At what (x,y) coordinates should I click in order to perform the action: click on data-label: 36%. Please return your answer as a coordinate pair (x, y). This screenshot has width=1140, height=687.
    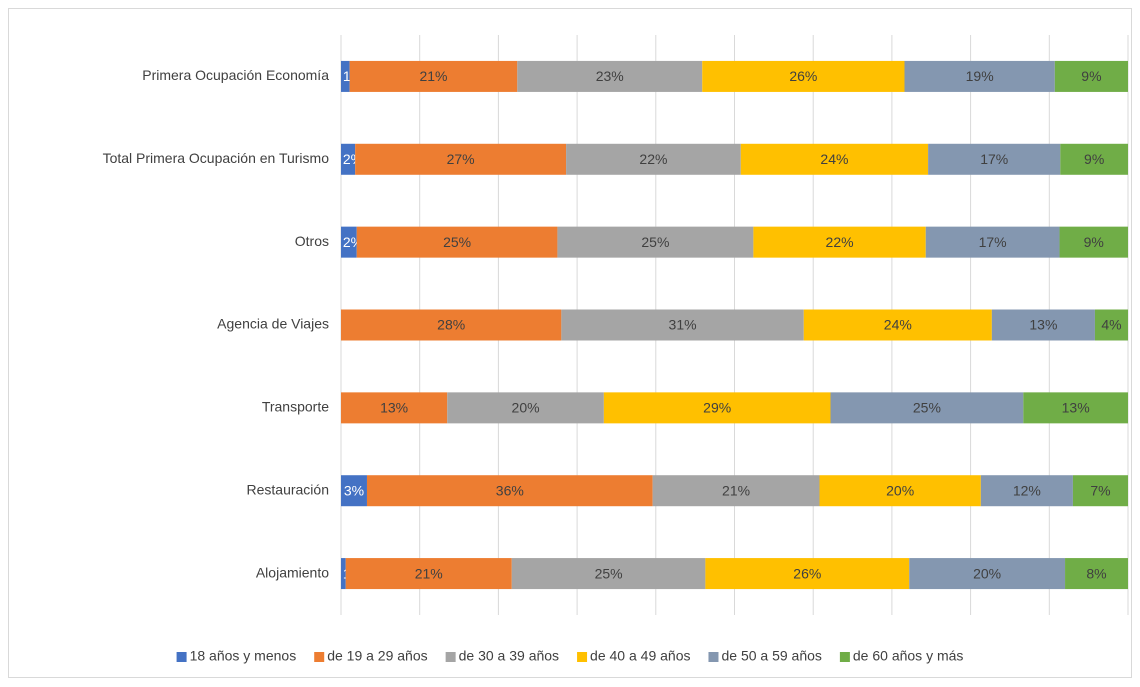
    Looking at the image, I should click on (510, 490).